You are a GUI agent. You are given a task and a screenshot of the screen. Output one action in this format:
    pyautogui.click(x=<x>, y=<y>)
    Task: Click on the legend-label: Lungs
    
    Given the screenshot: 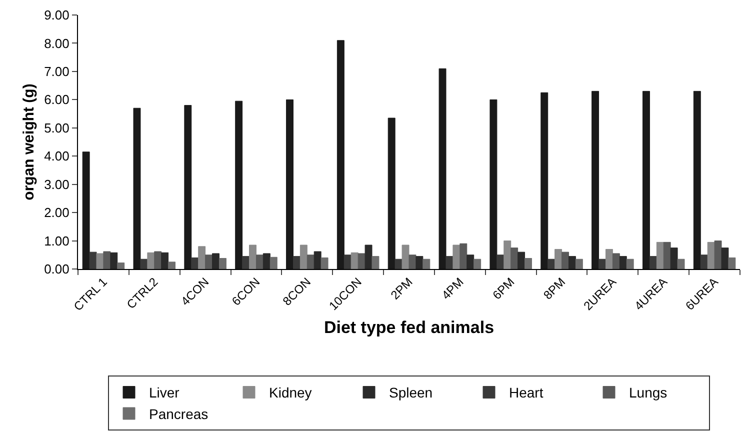 What is the action you would take?
    pyautogui.click(x=648, y=392)
    